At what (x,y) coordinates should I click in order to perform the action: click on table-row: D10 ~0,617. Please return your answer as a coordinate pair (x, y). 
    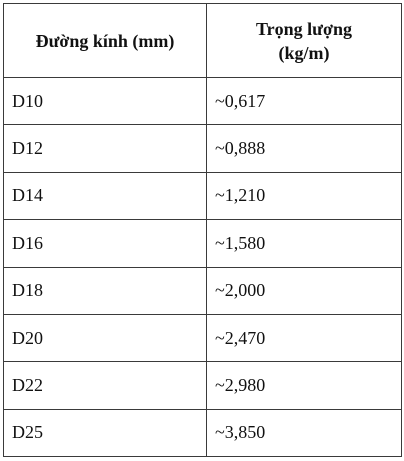
    Looking at the image, I should click on (202, 101).